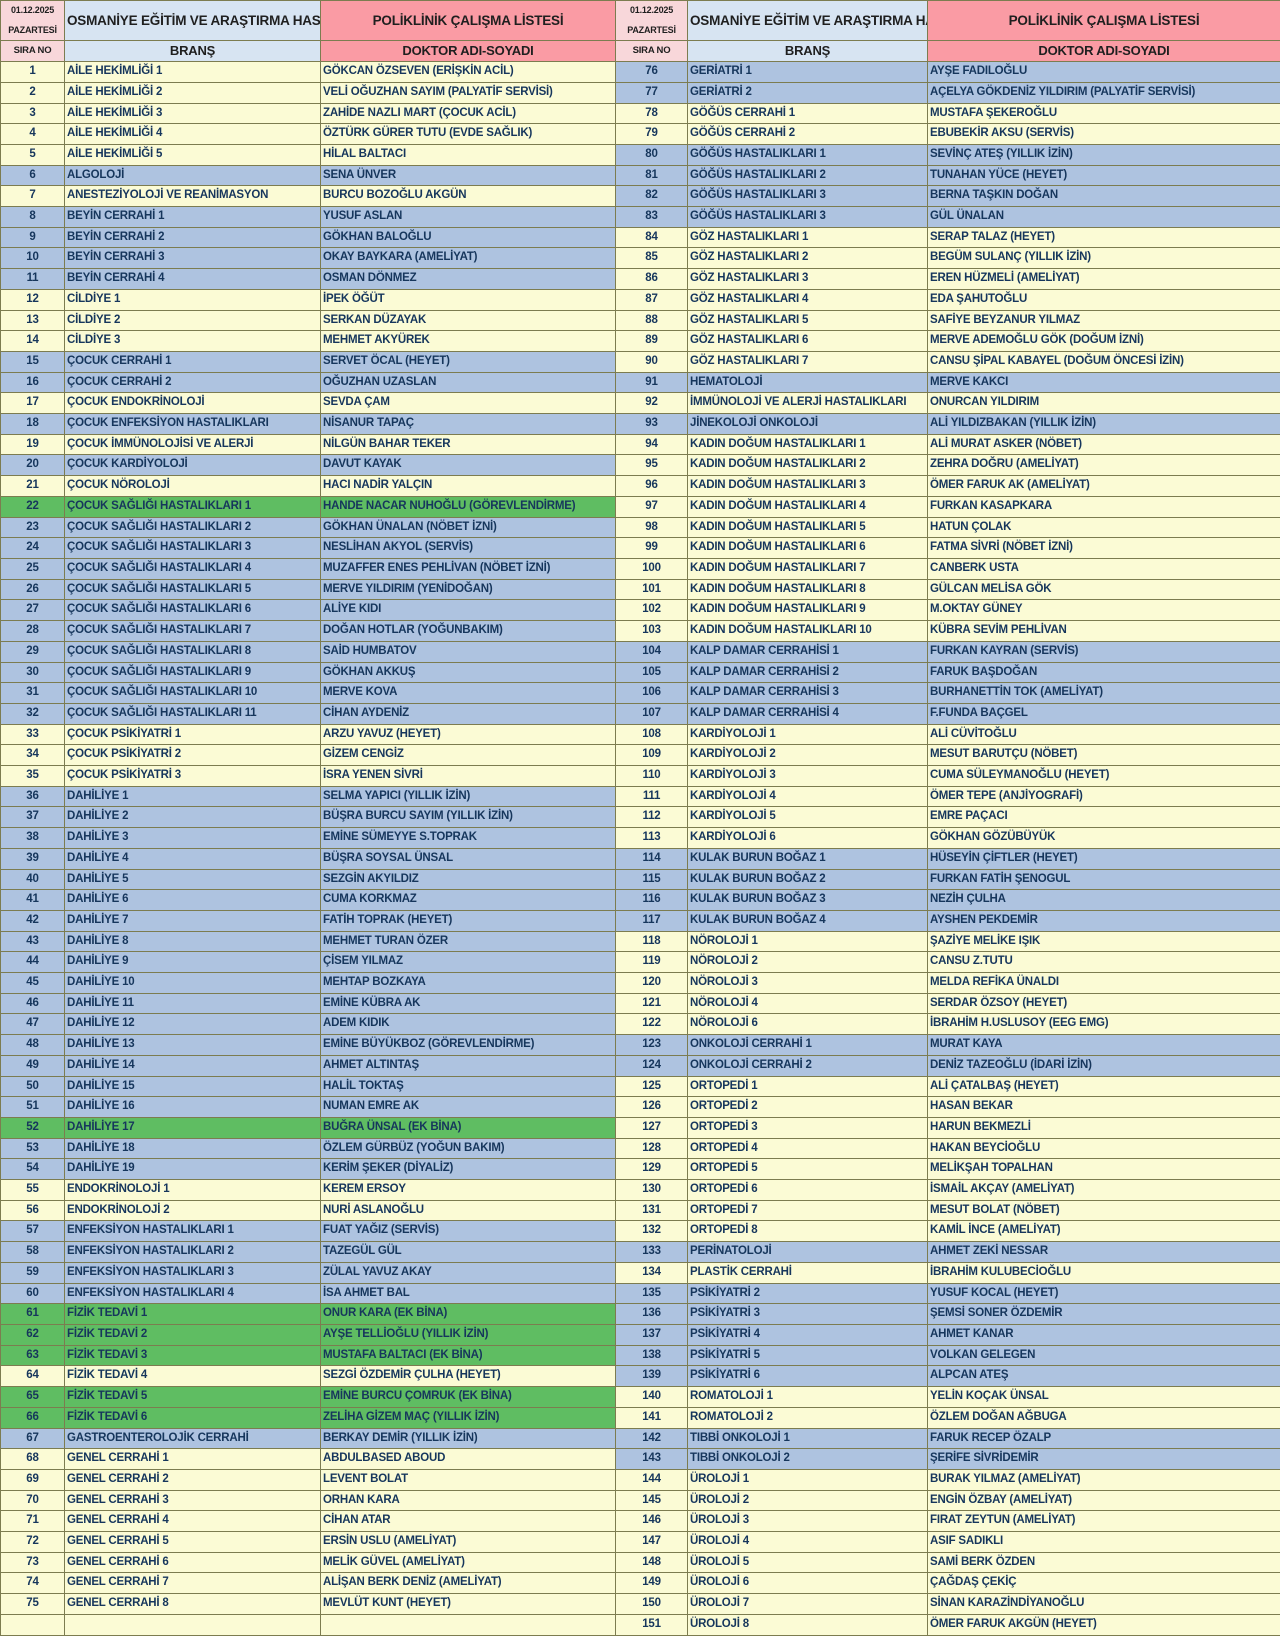  I want to click on branch-name-left: CİLDİYE 1, so click(192, 299).